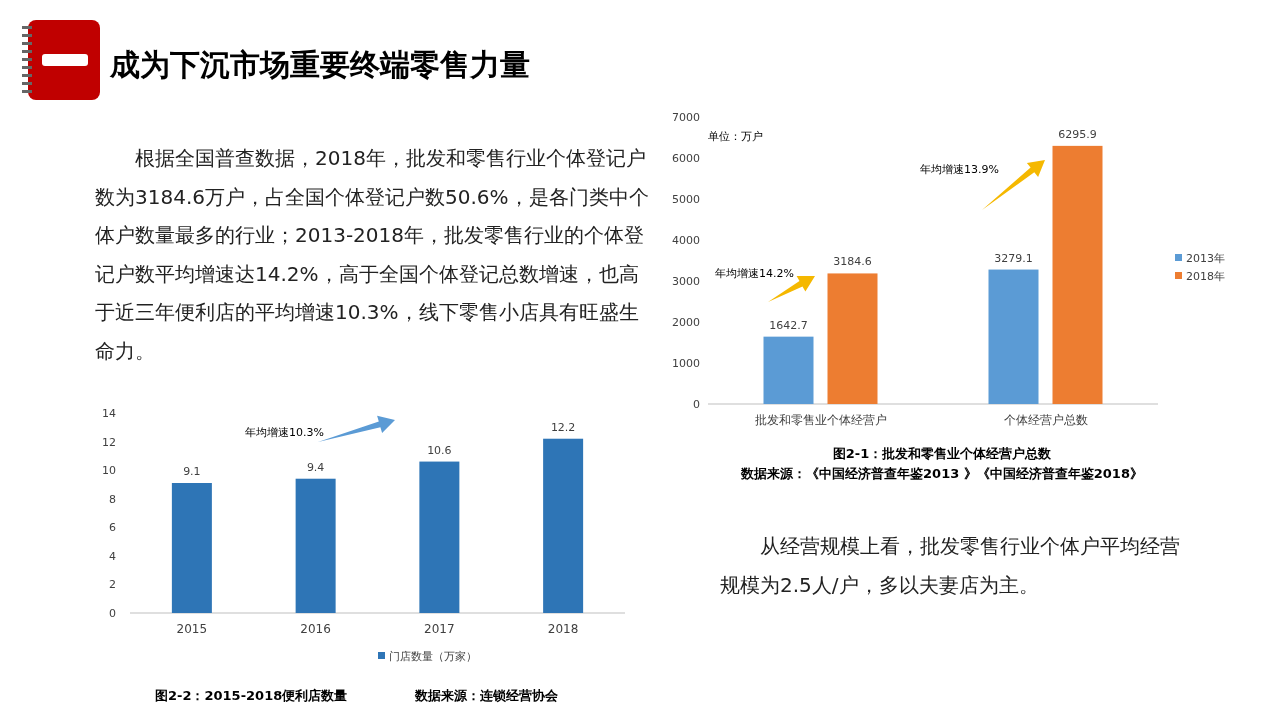 The height and width of the screenshot is (720, 1280). I want to click on y-tick-label: 14, so click(109, 413).